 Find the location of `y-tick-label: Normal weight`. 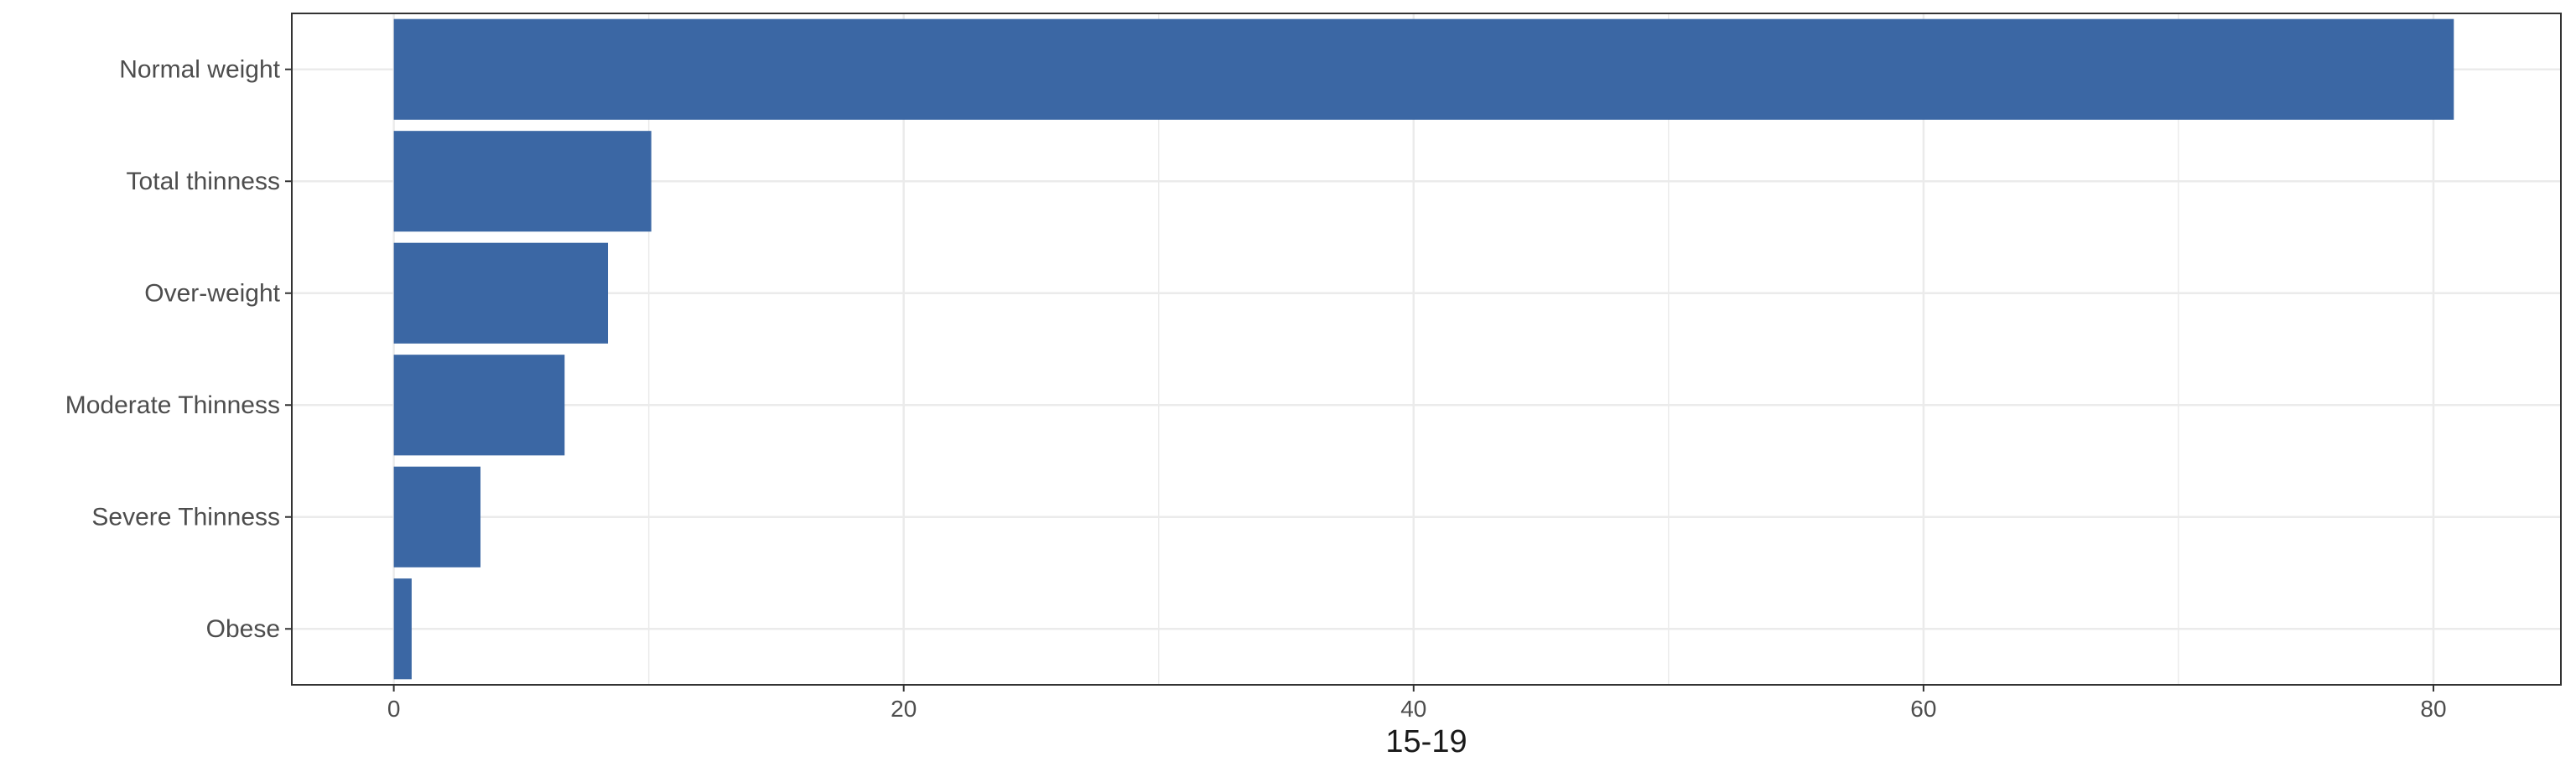

y-tick-label: Normal weight is located at coordinates (199, 69).